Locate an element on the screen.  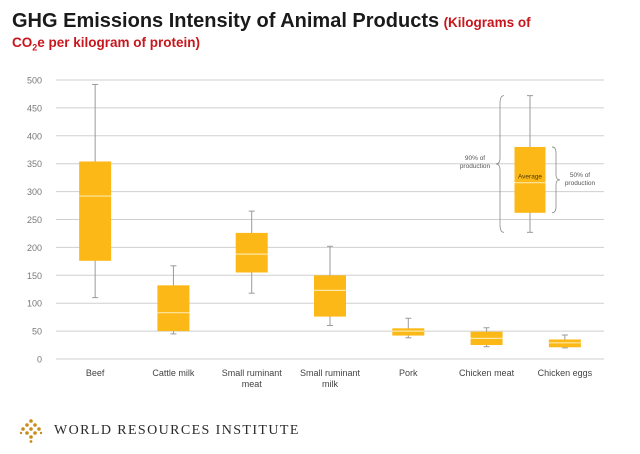
y-tick-label: 350 is located at coordinates (34, 164).